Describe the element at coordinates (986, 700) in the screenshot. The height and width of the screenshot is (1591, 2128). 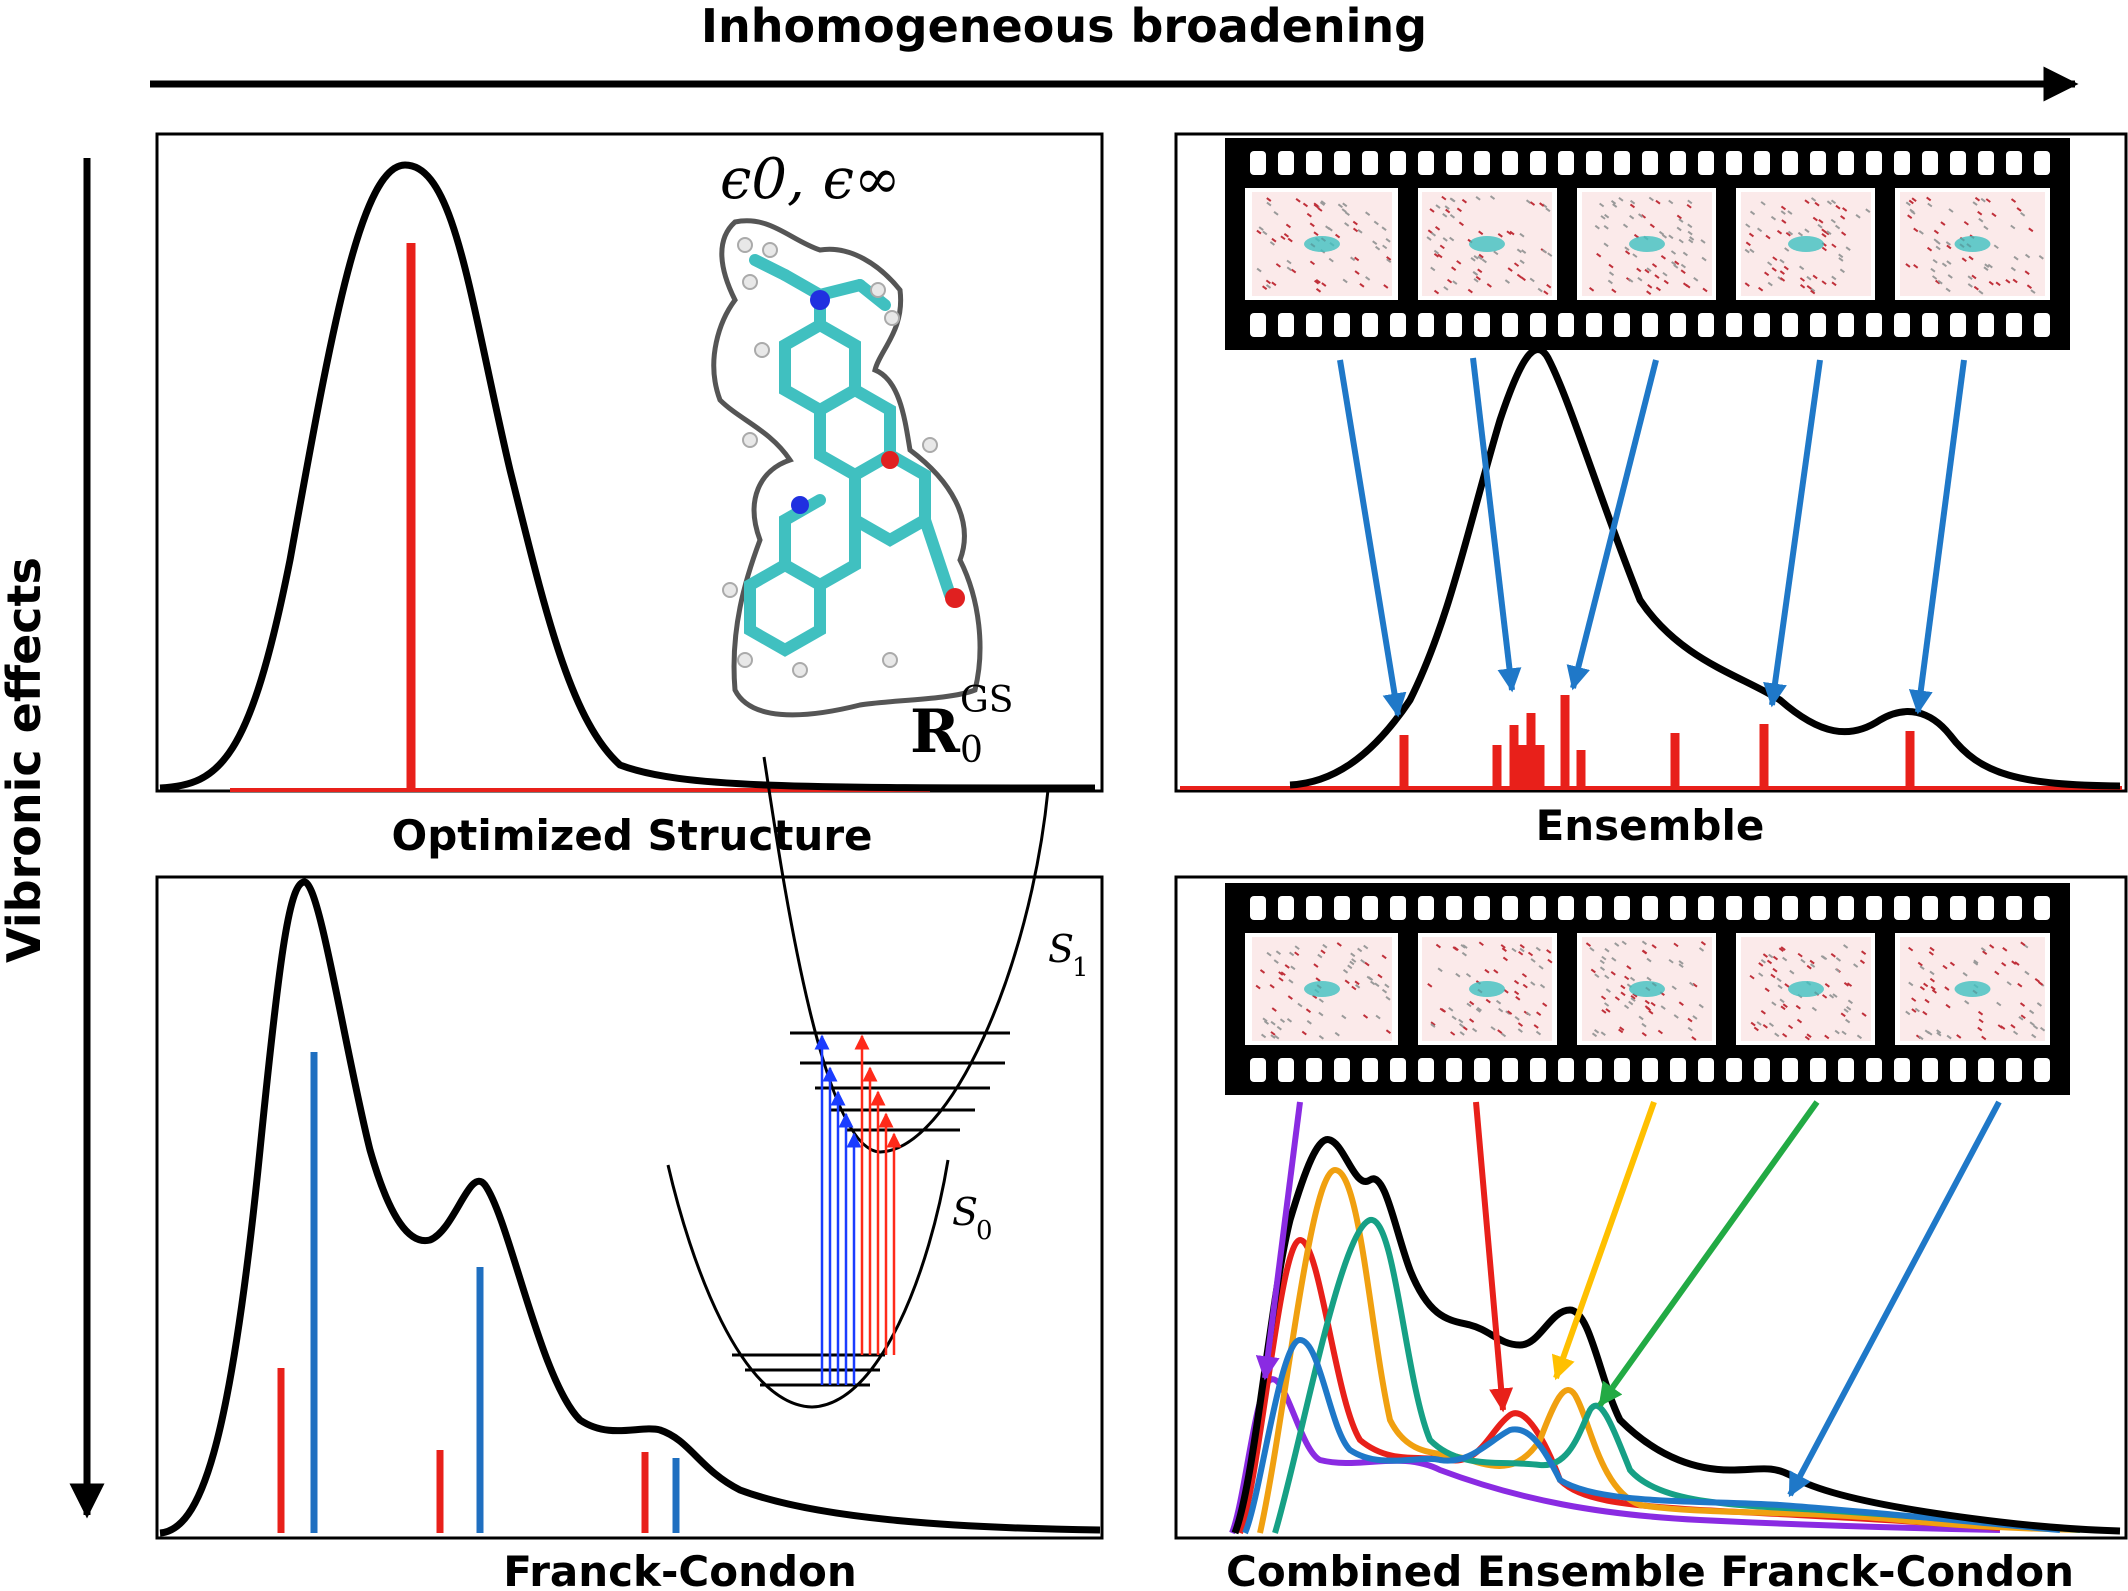
I see `geometry-label-superscript: GS` at that location.